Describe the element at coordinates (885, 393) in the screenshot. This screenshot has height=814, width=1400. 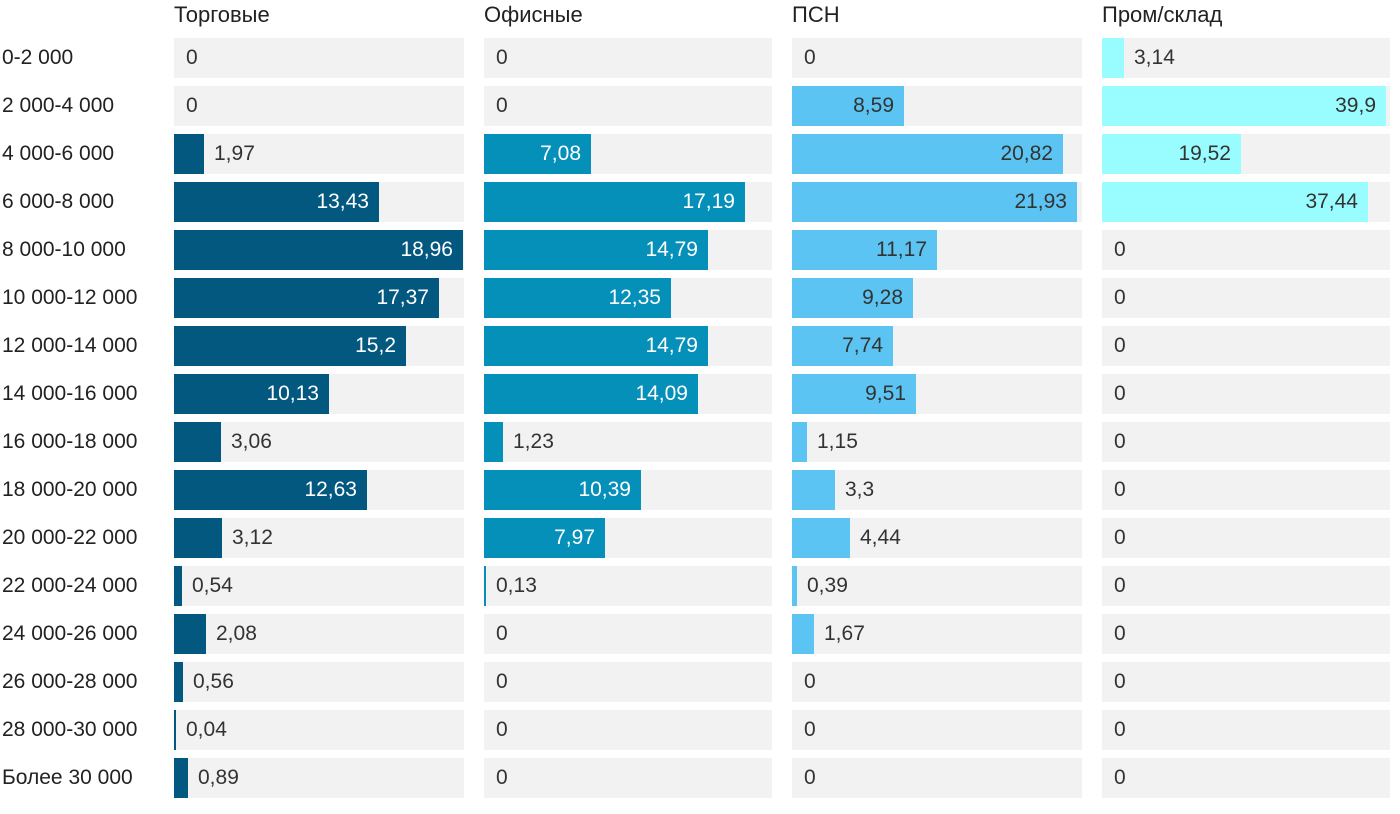
I see `data-label: 9,51` at that location.